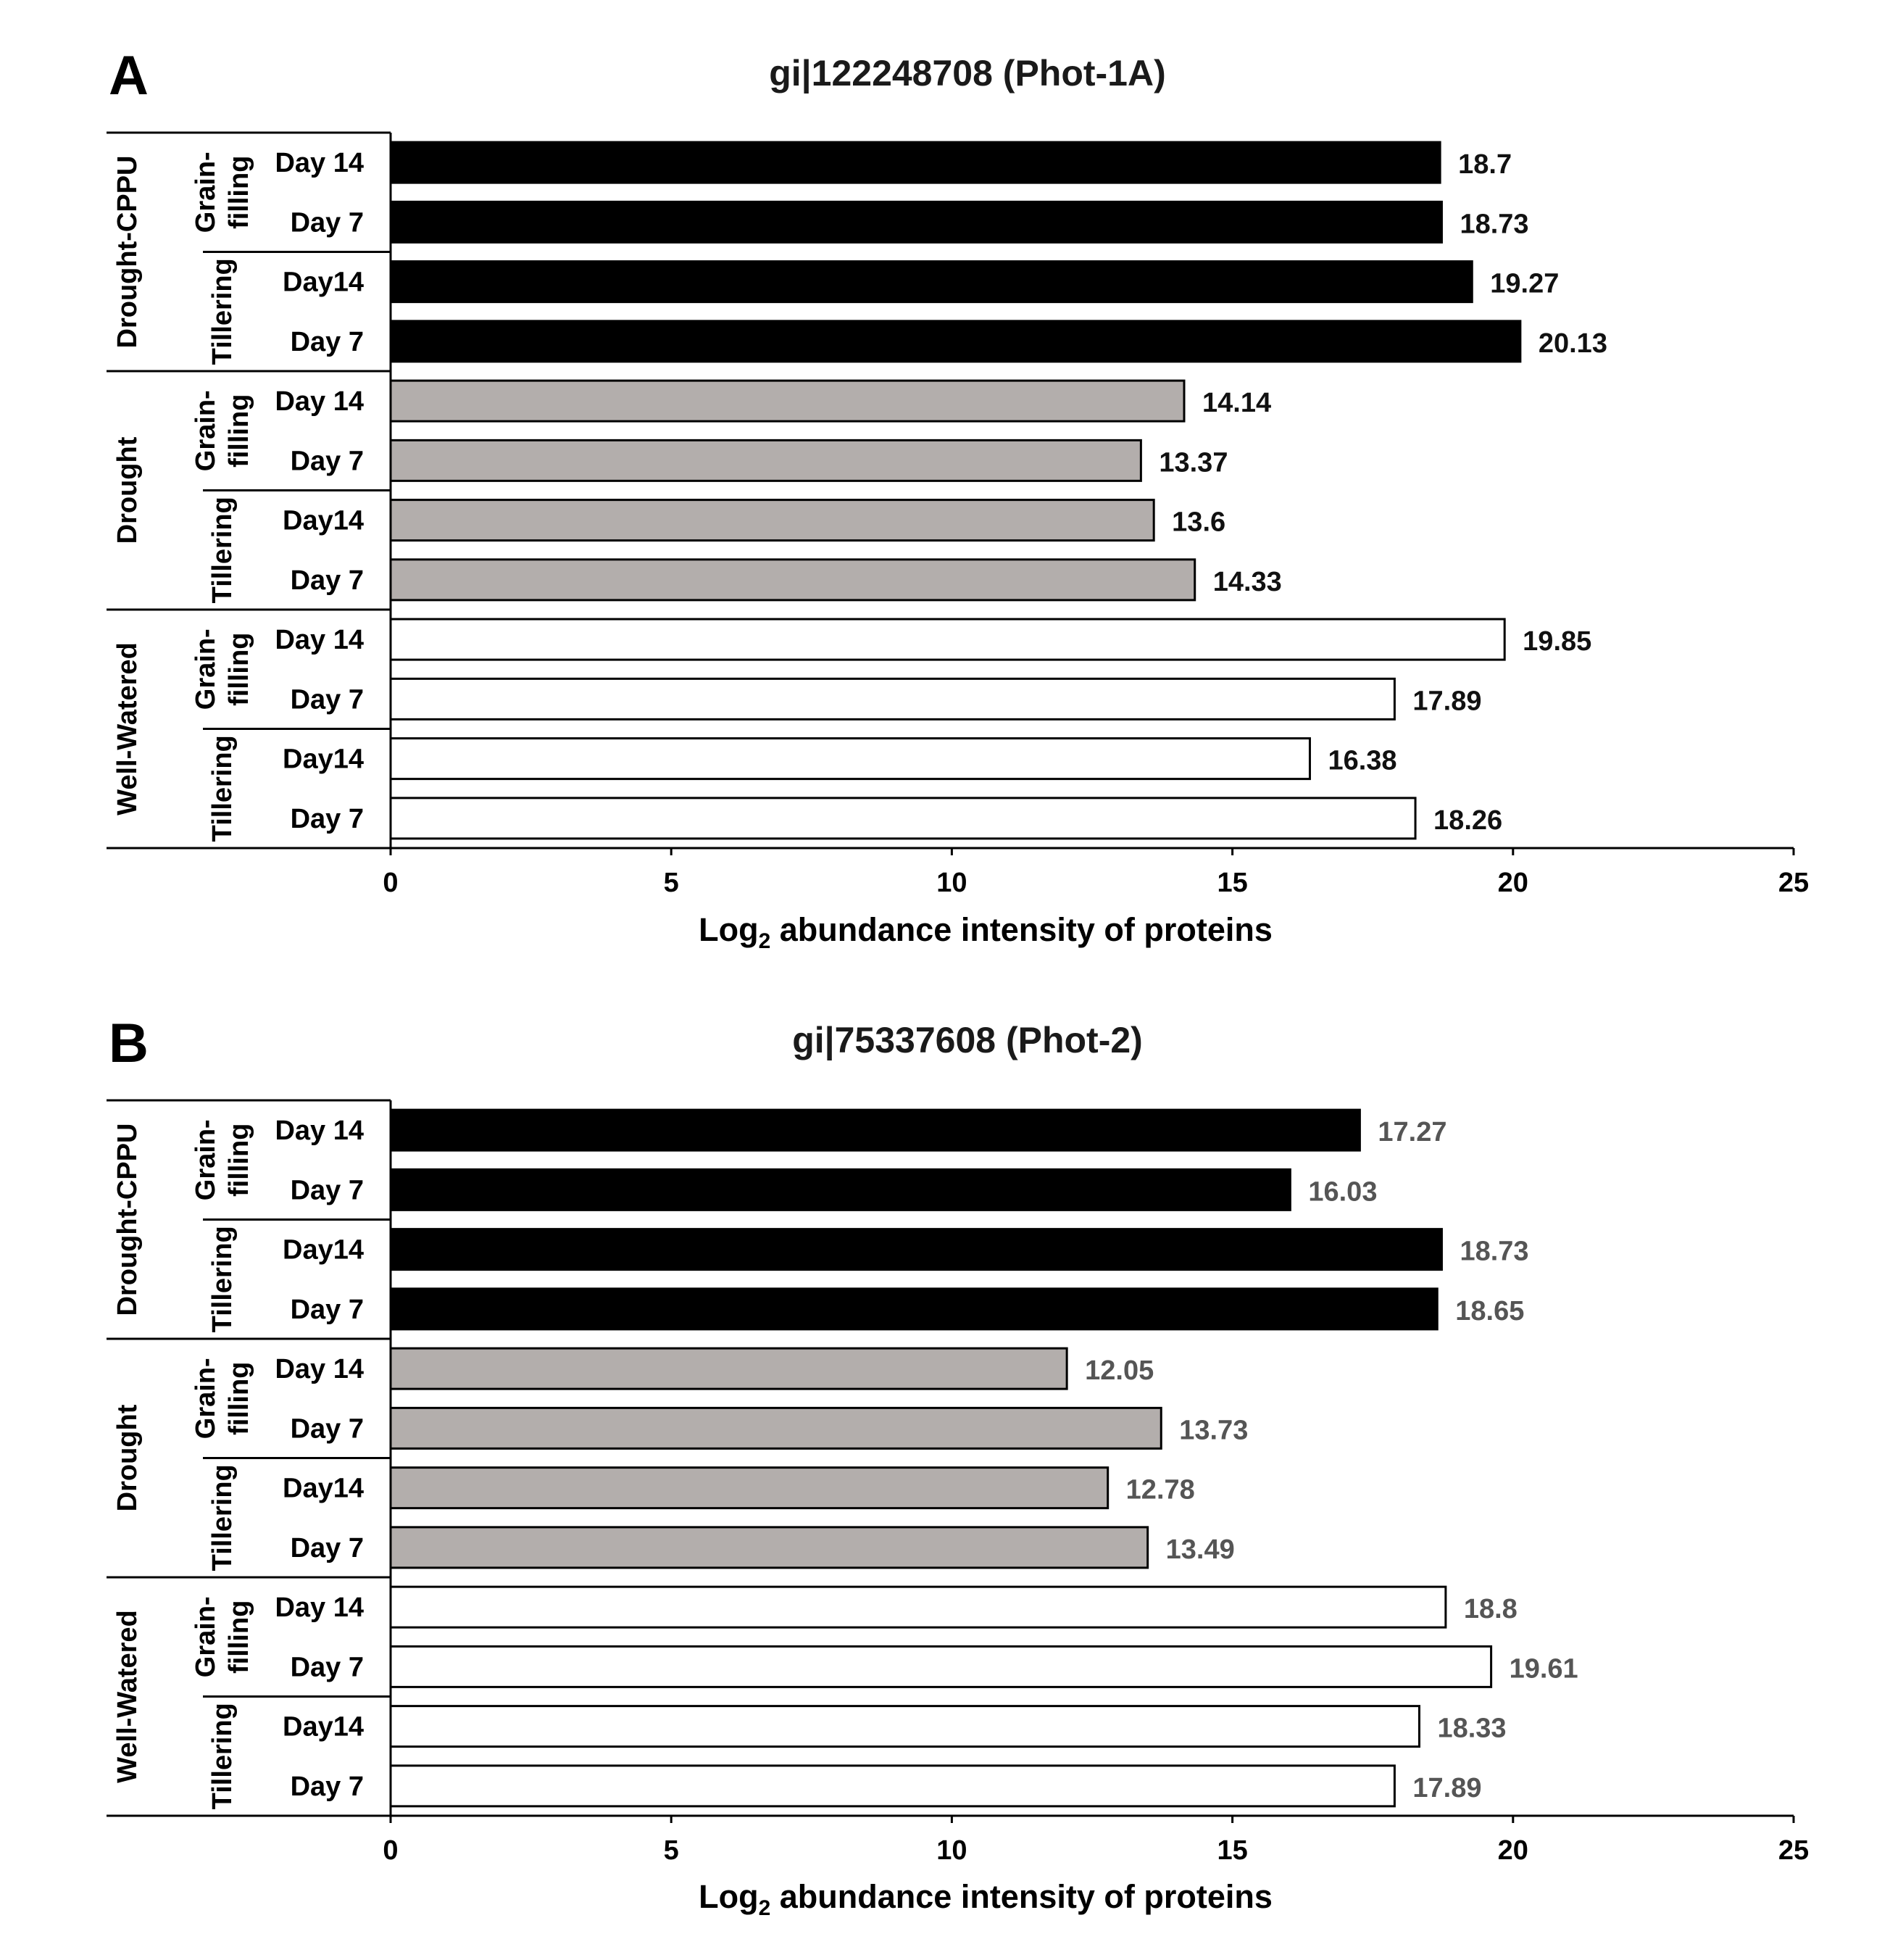 The image size is (1890, 1960). I want to click on panel-b-title: gi|75337608 (Phot-2), so click(967, 1041).